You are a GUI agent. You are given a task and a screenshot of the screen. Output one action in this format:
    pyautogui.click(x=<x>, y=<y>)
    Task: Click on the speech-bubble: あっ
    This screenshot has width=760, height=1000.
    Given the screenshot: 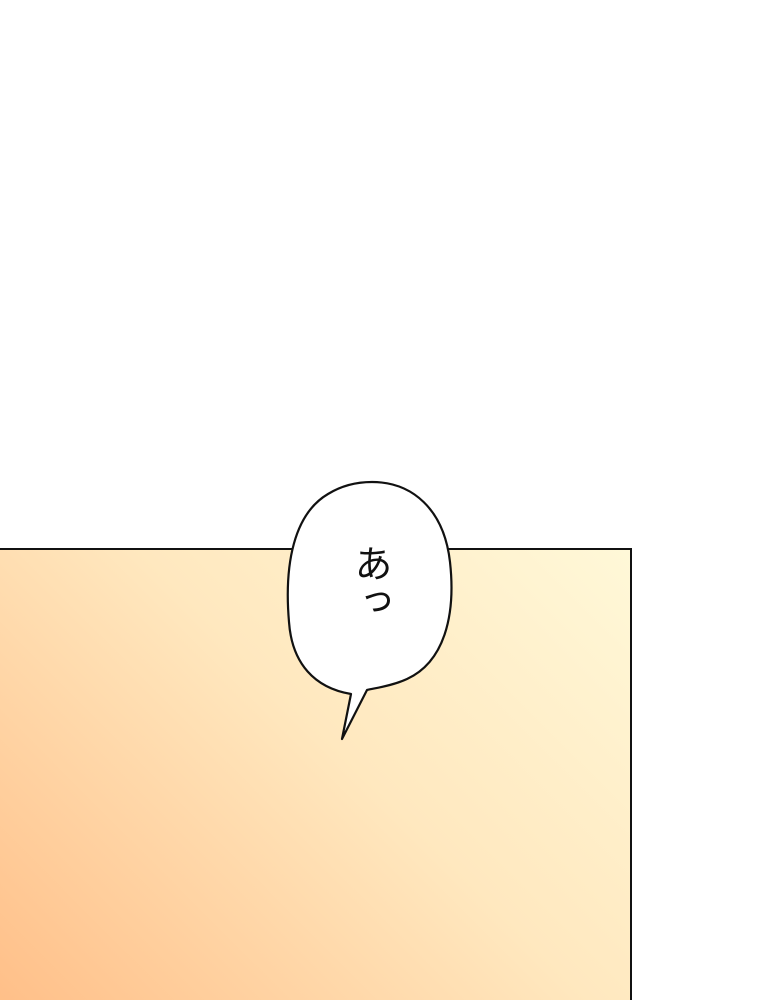 What is the action you would take?
    pyautogui.click(x=370, y=609)
    